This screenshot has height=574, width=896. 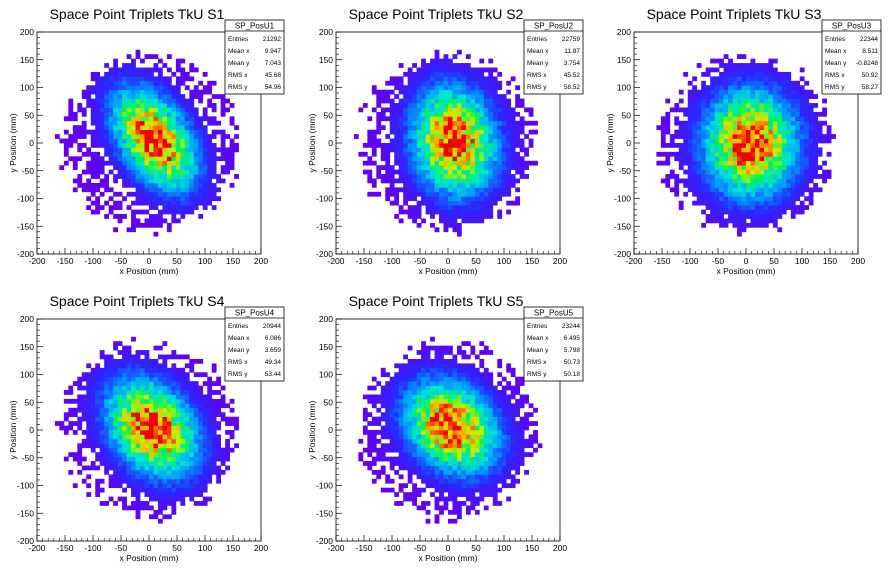 I want to click on stats-row-label: Mean y, so click(x=239, y=350).